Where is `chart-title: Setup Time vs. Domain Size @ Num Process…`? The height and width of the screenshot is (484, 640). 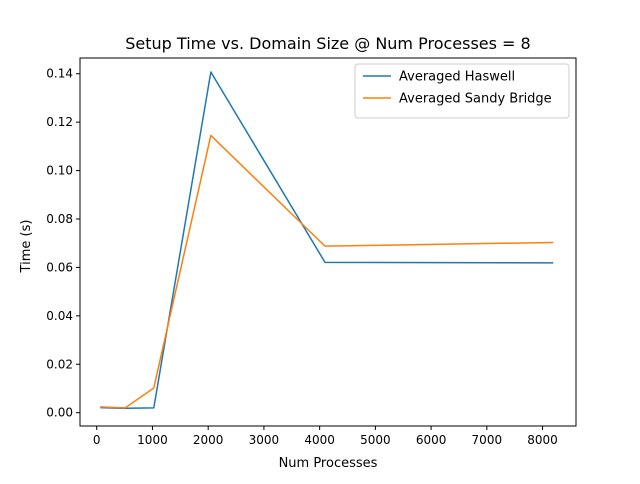 chart-title: Setup Time vs. Domain Size @ Num Process… is located at coordinates (327, 43).